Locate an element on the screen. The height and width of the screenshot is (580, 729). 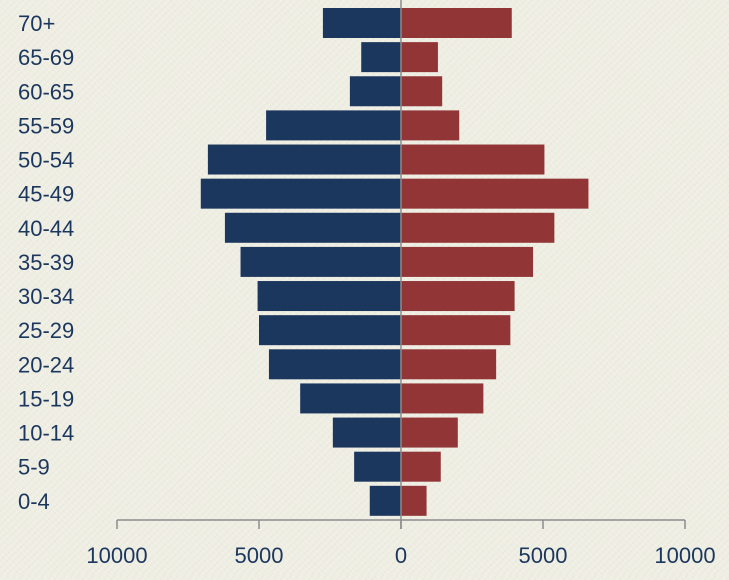
x-tick-label: 0 is located at coordinates (401, 555).